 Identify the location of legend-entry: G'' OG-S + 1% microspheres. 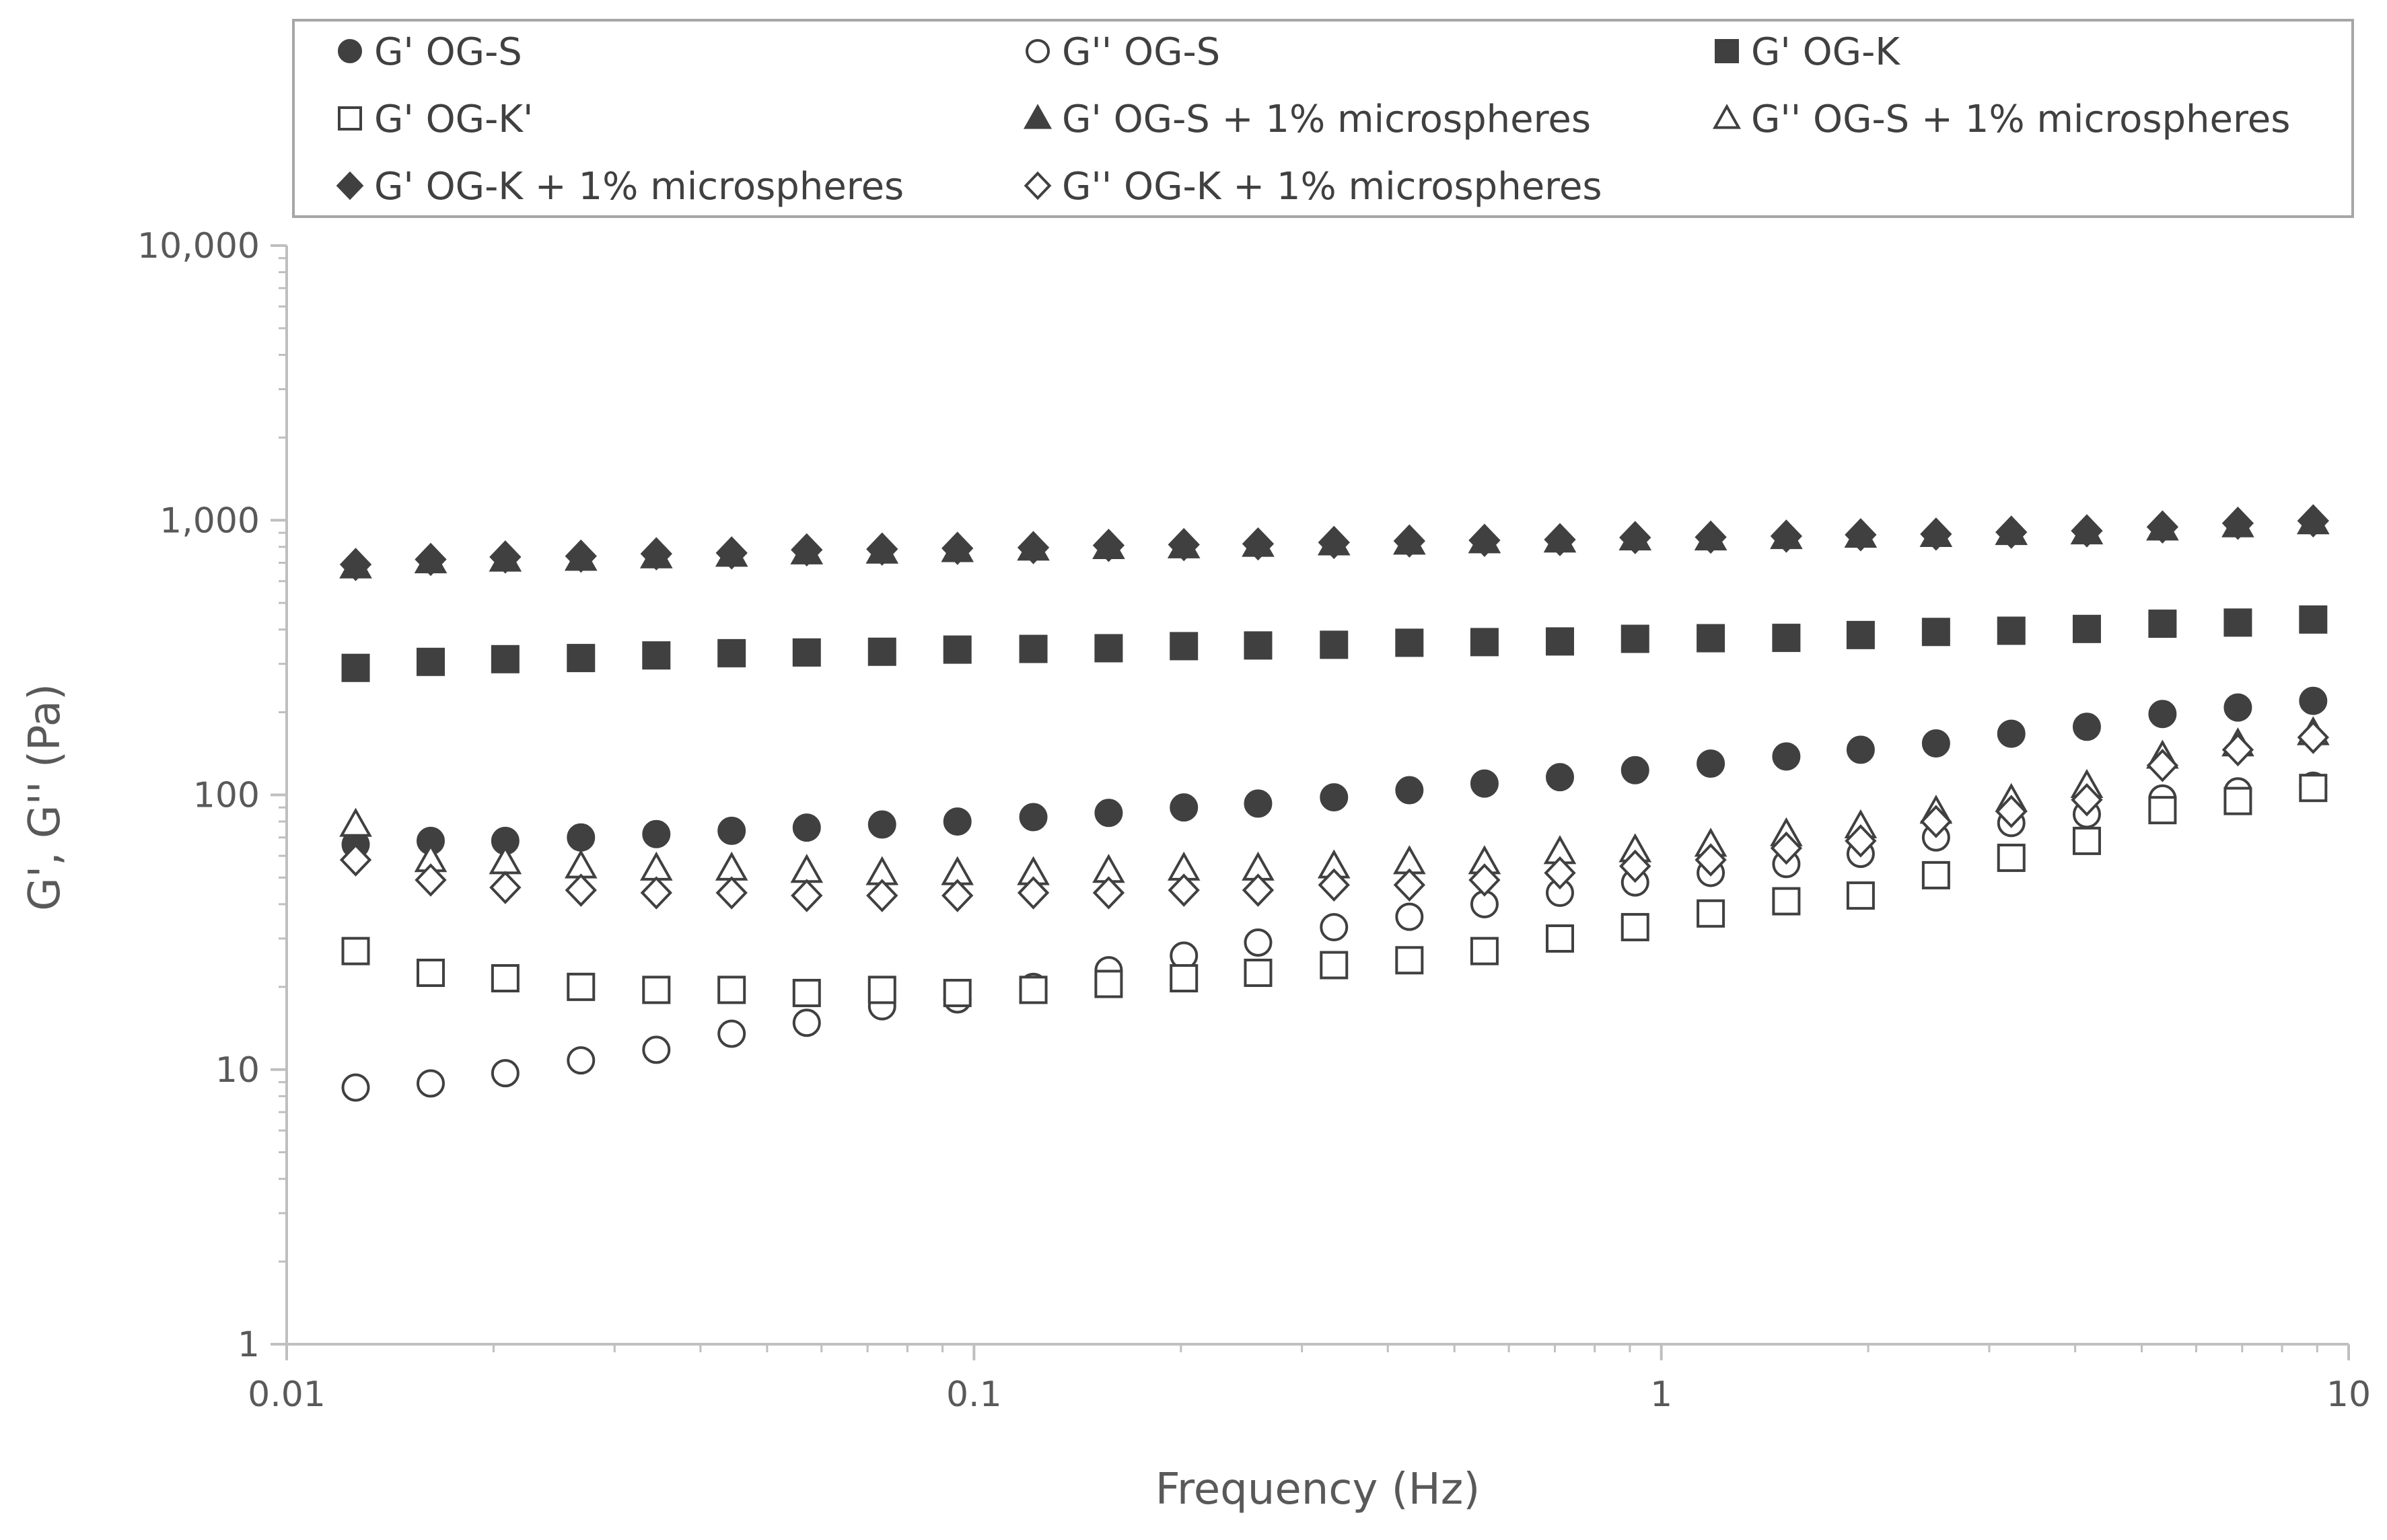
(2001, 119).